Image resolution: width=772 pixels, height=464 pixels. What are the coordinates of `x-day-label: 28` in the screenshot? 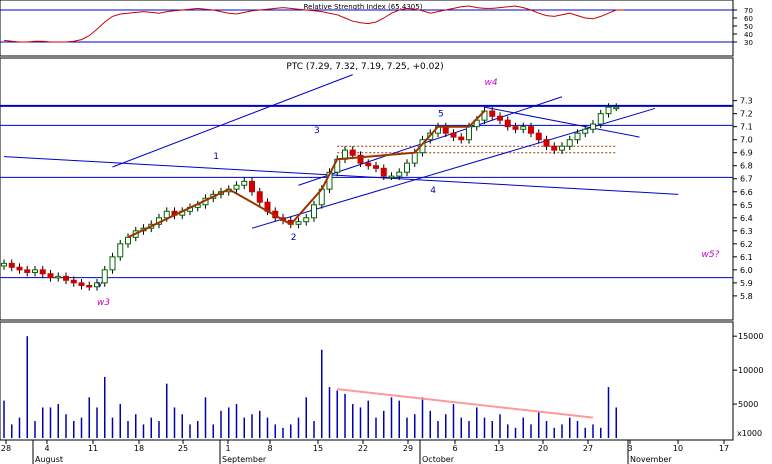 It's located at (6, 448).